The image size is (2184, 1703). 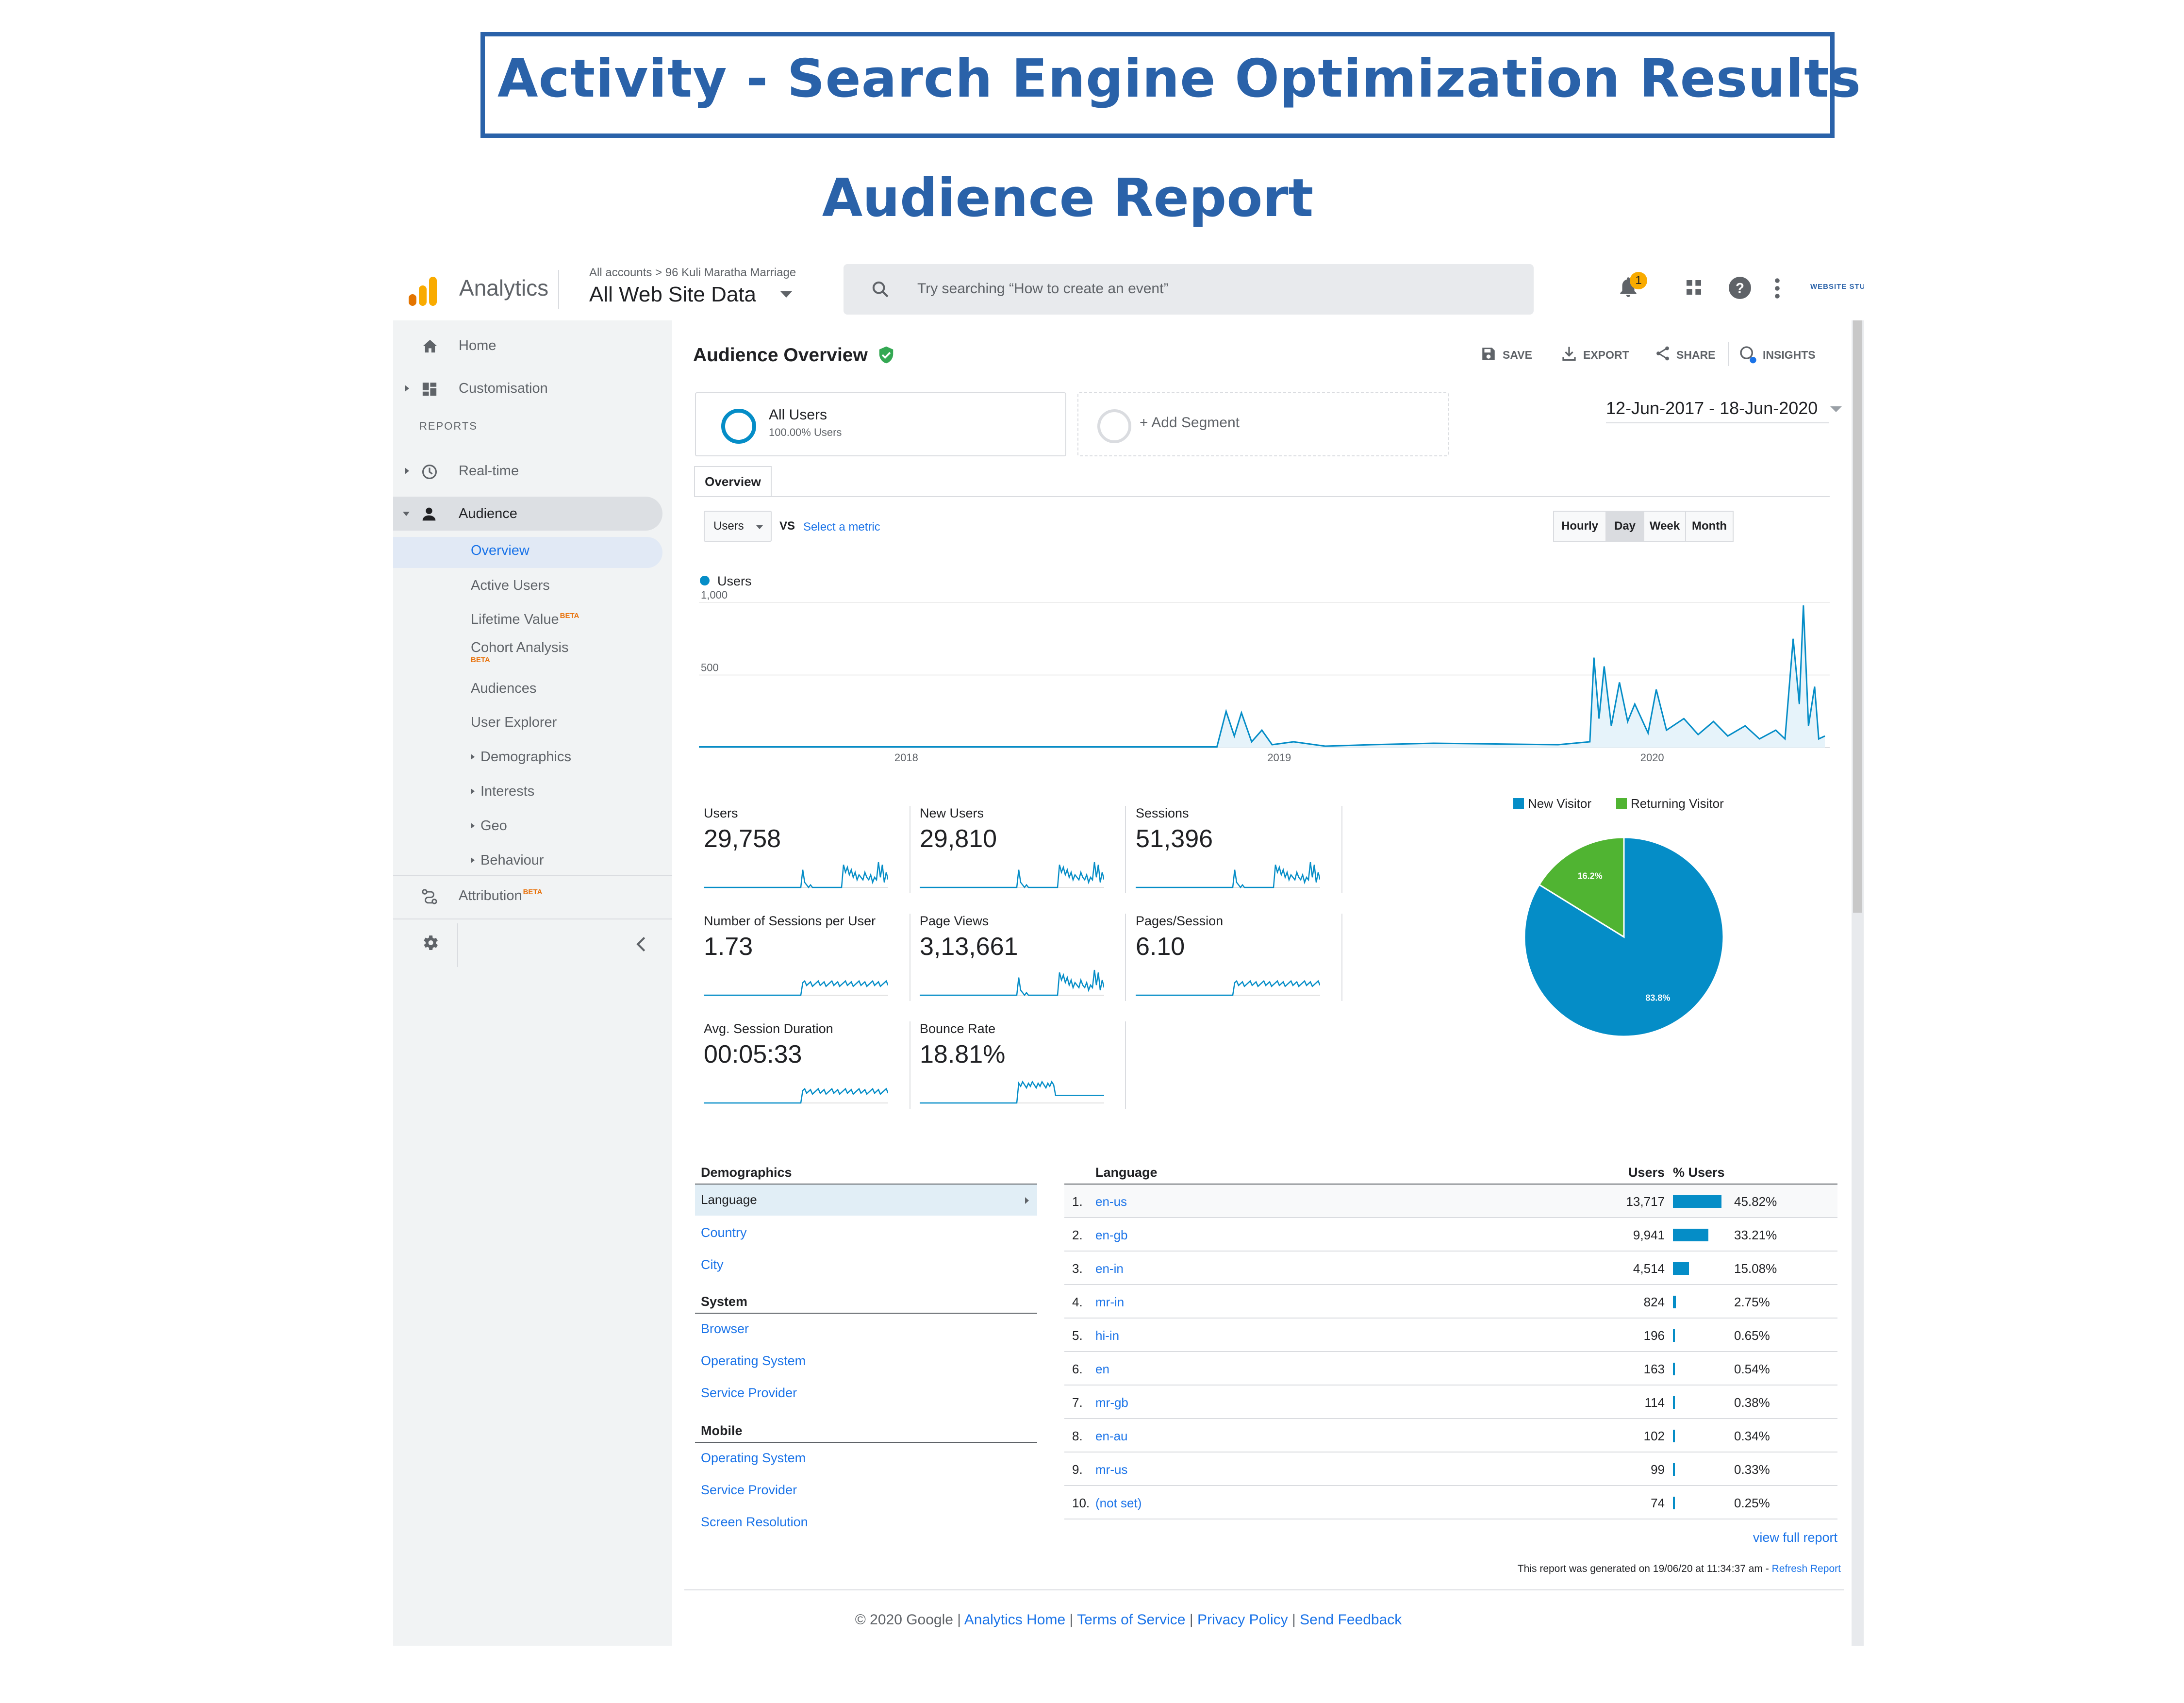 I want to click on collapse-icon, so click(x=406, y=514).